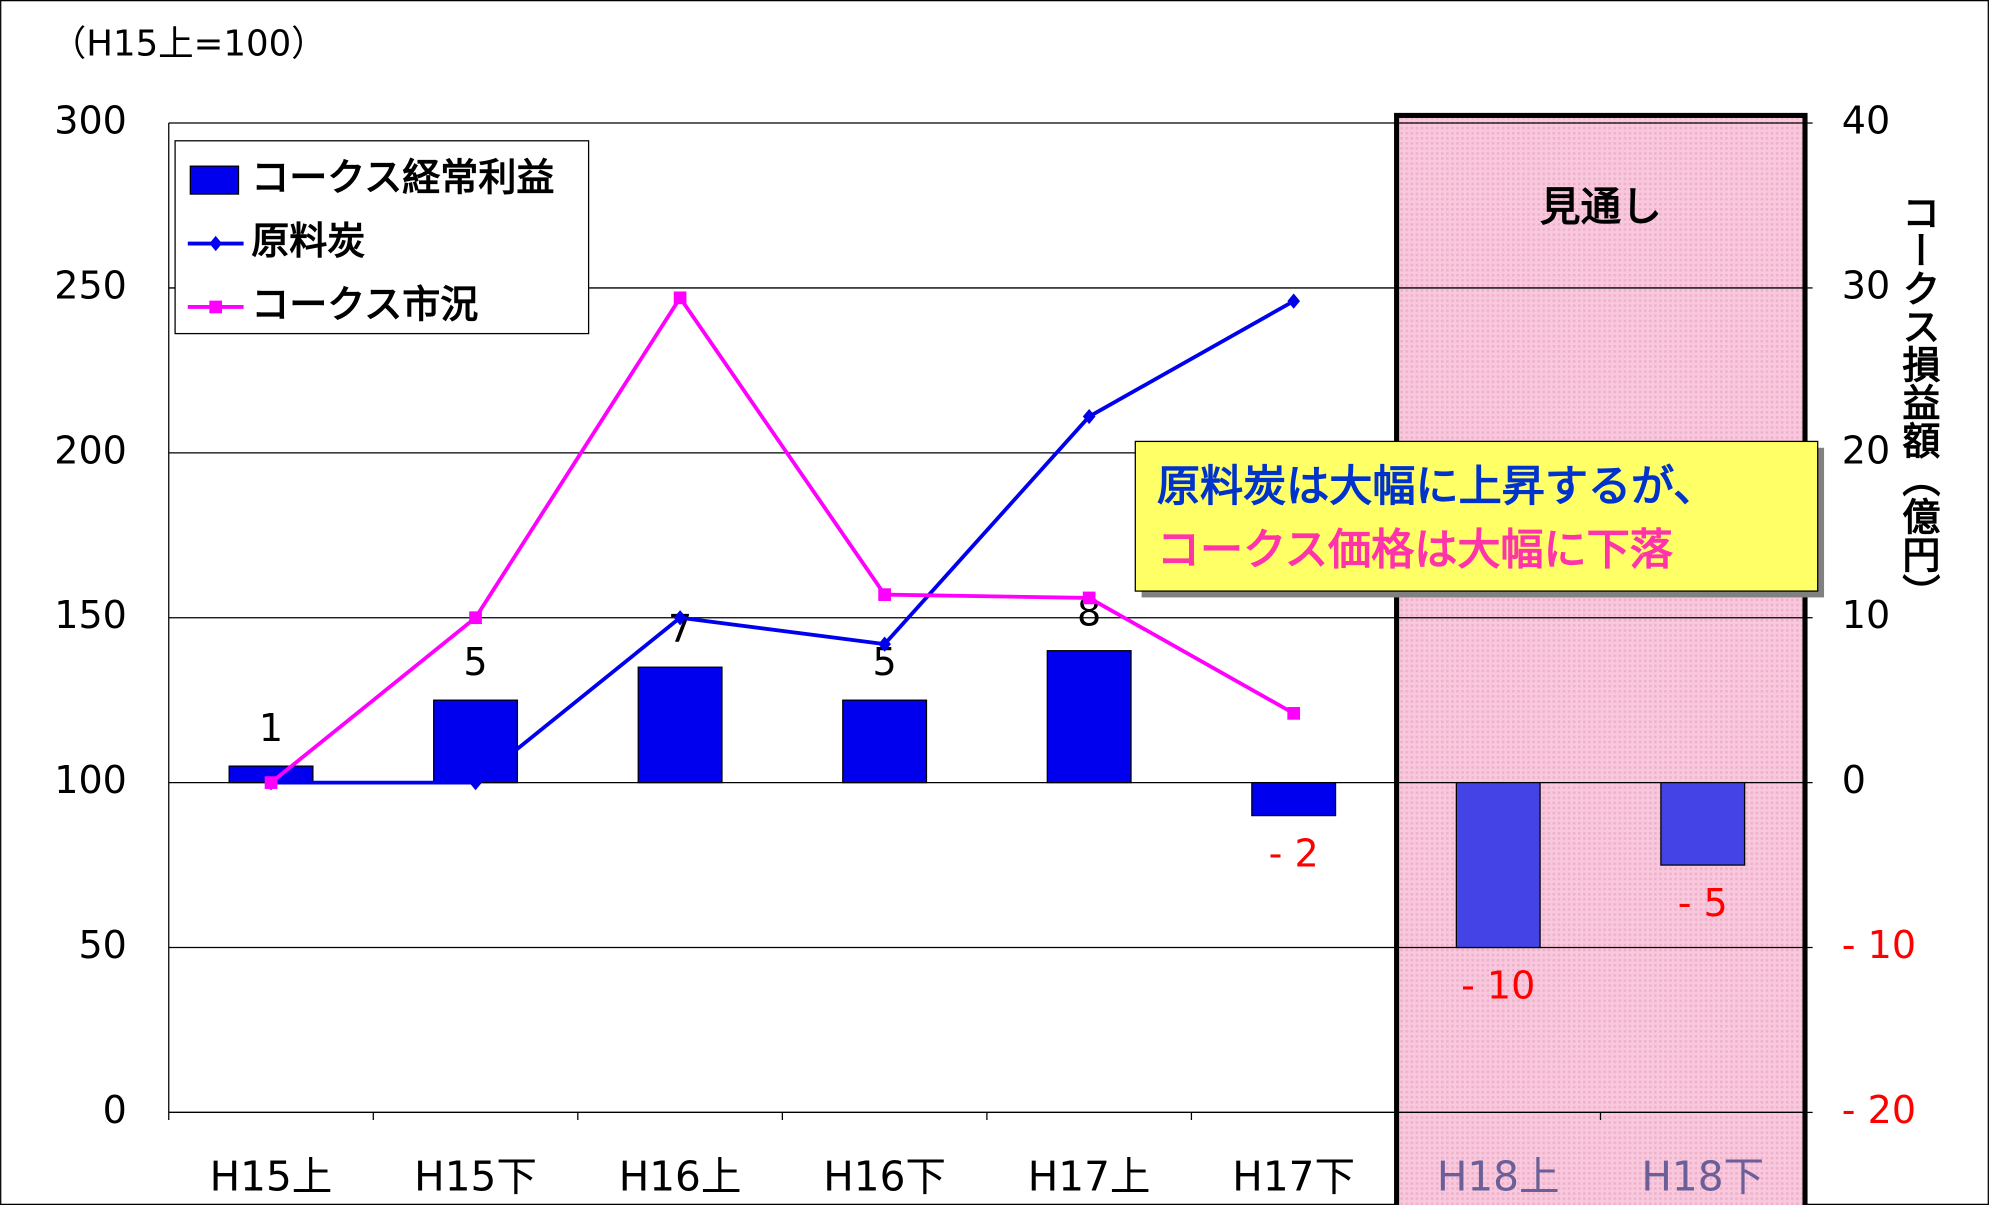  Describe the element at coordinates (1437, 487) in the screenshot. I see `annotation-line: 原料炭は大幅に上昇するが、` at that location.